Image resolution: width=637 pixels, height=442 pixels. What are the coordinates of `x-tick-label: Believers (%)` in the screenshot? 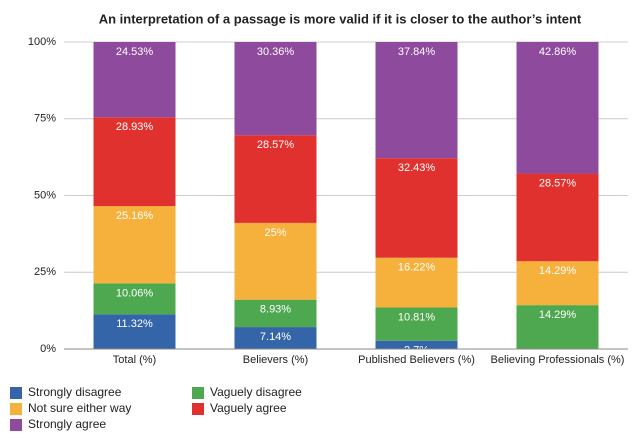 It's located at (275, 360).